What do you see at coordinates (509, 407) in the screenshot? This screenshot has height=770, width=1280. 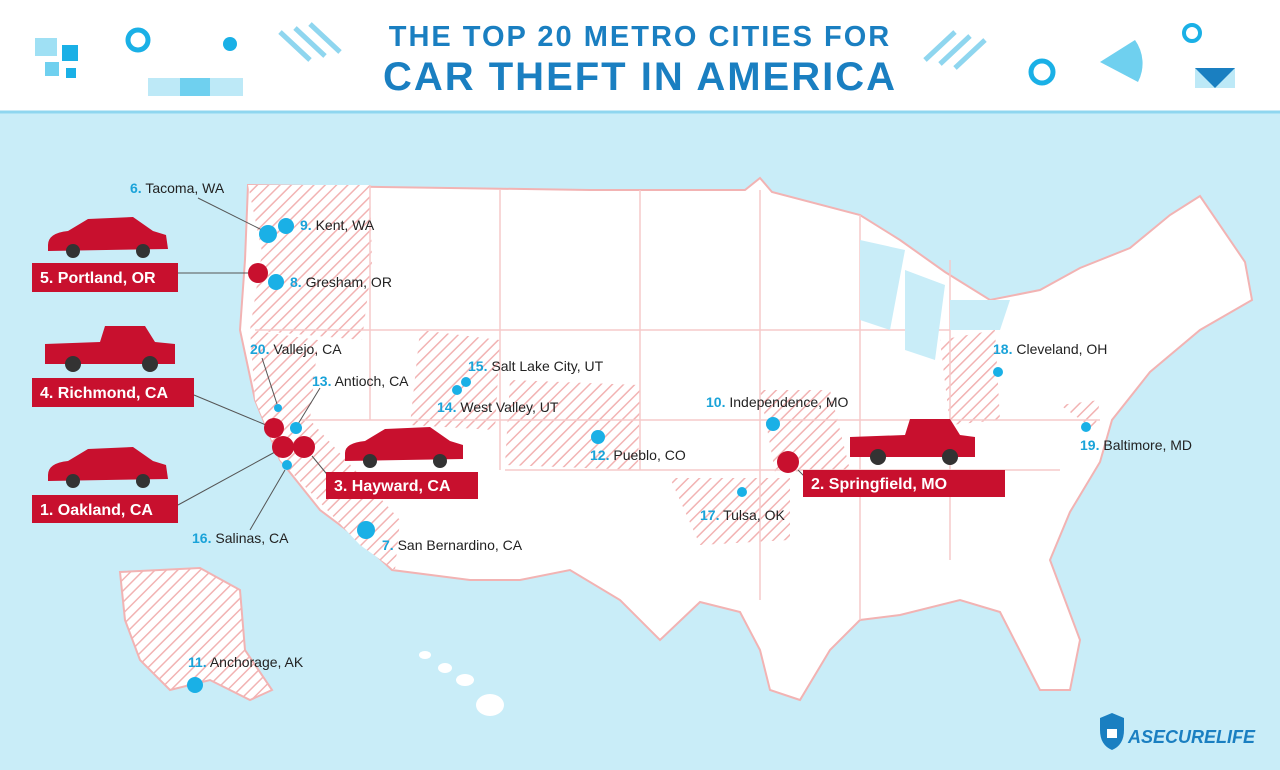 I see `label-part: West Valley, UT` at bounding box center [509, 407].